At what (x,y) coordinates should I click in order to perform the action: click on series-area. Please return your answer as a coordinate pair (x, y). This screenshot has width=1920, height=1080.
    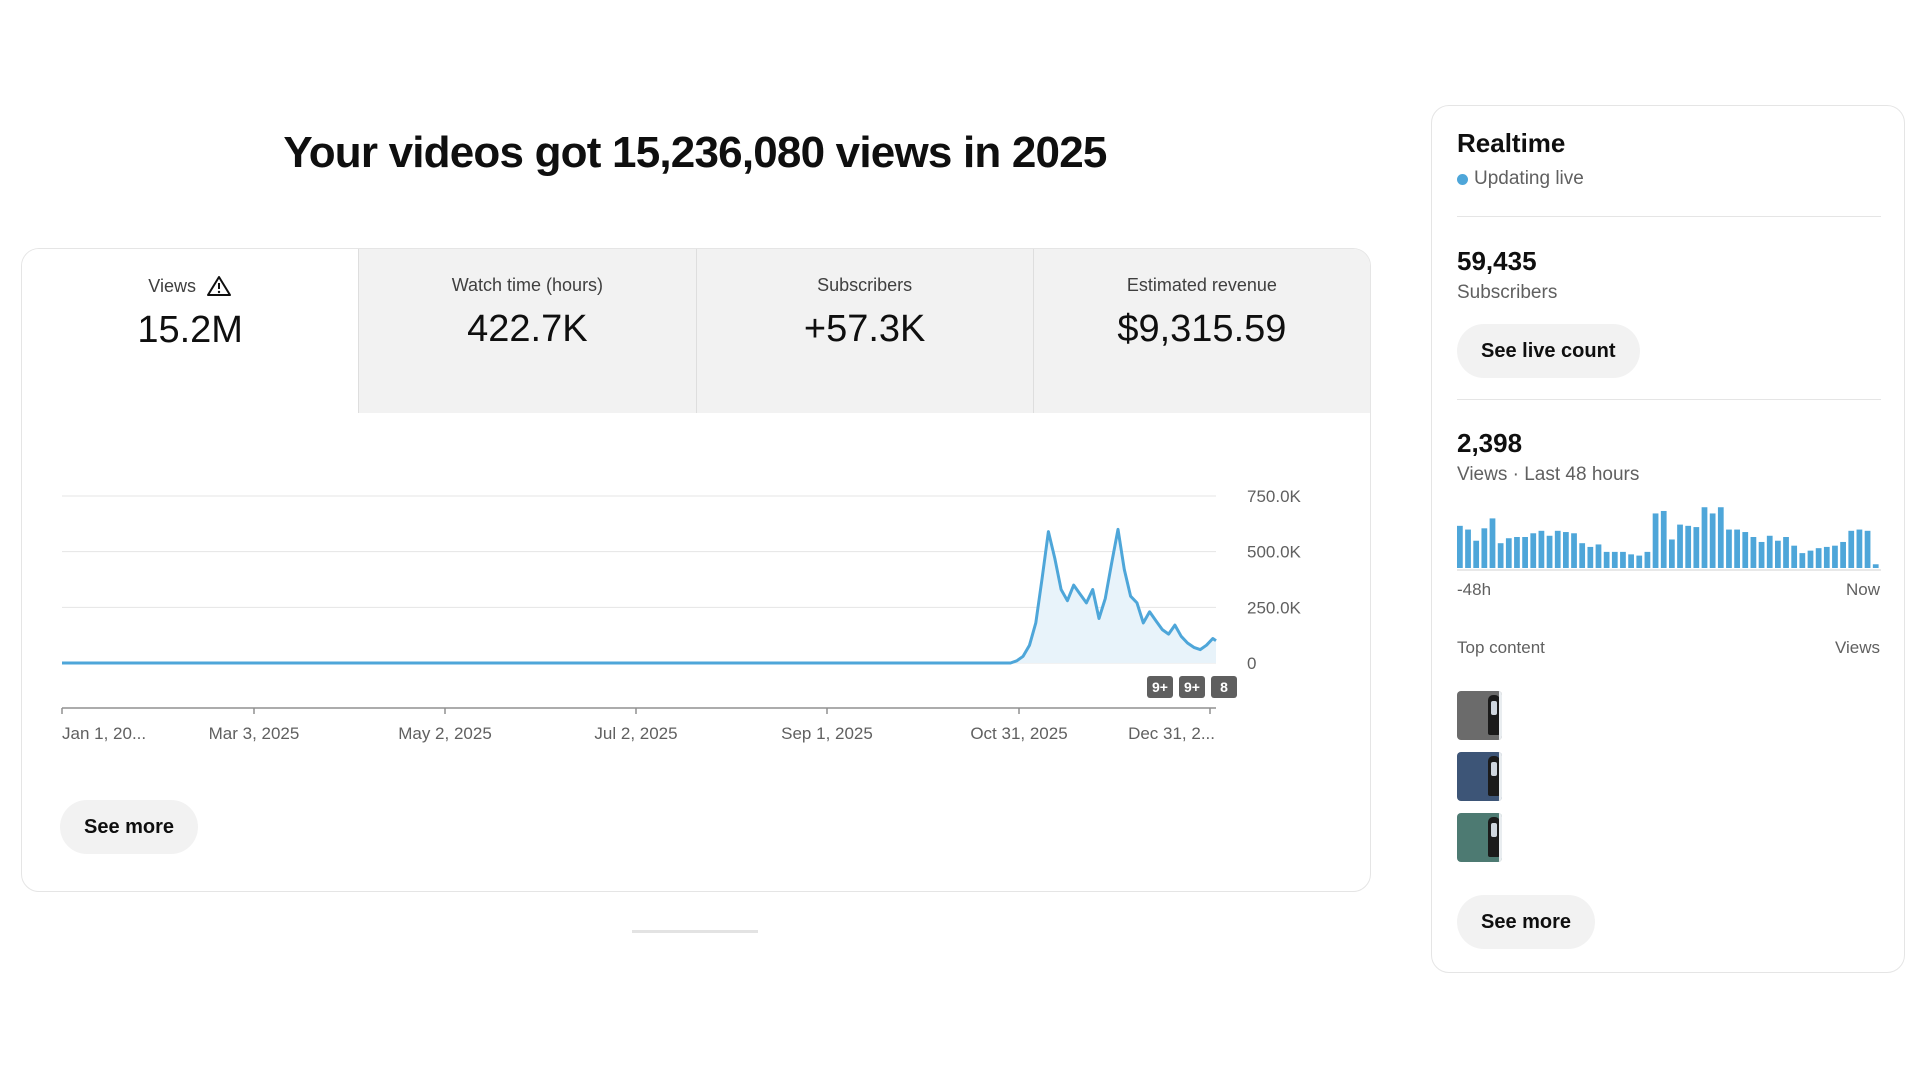
    Looking at the image, I should click on (639, 596).